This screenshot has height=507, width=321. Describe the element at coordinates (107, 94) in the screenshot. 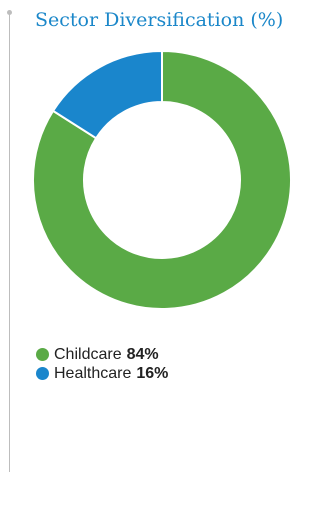

I see `donut-slice-healthcare` at that location.